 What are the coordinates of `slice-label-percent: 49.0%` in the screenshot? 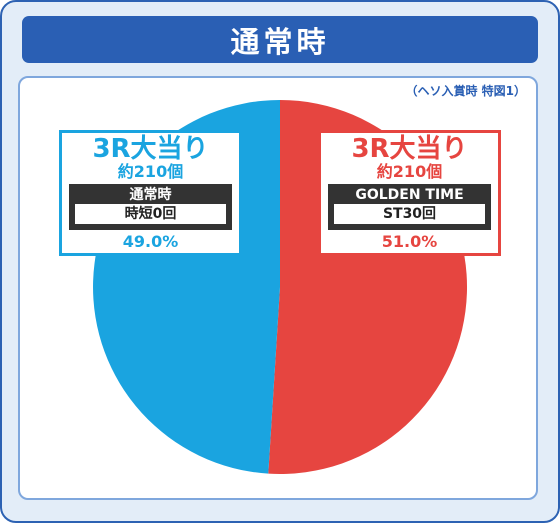 It's located at (150, 241).